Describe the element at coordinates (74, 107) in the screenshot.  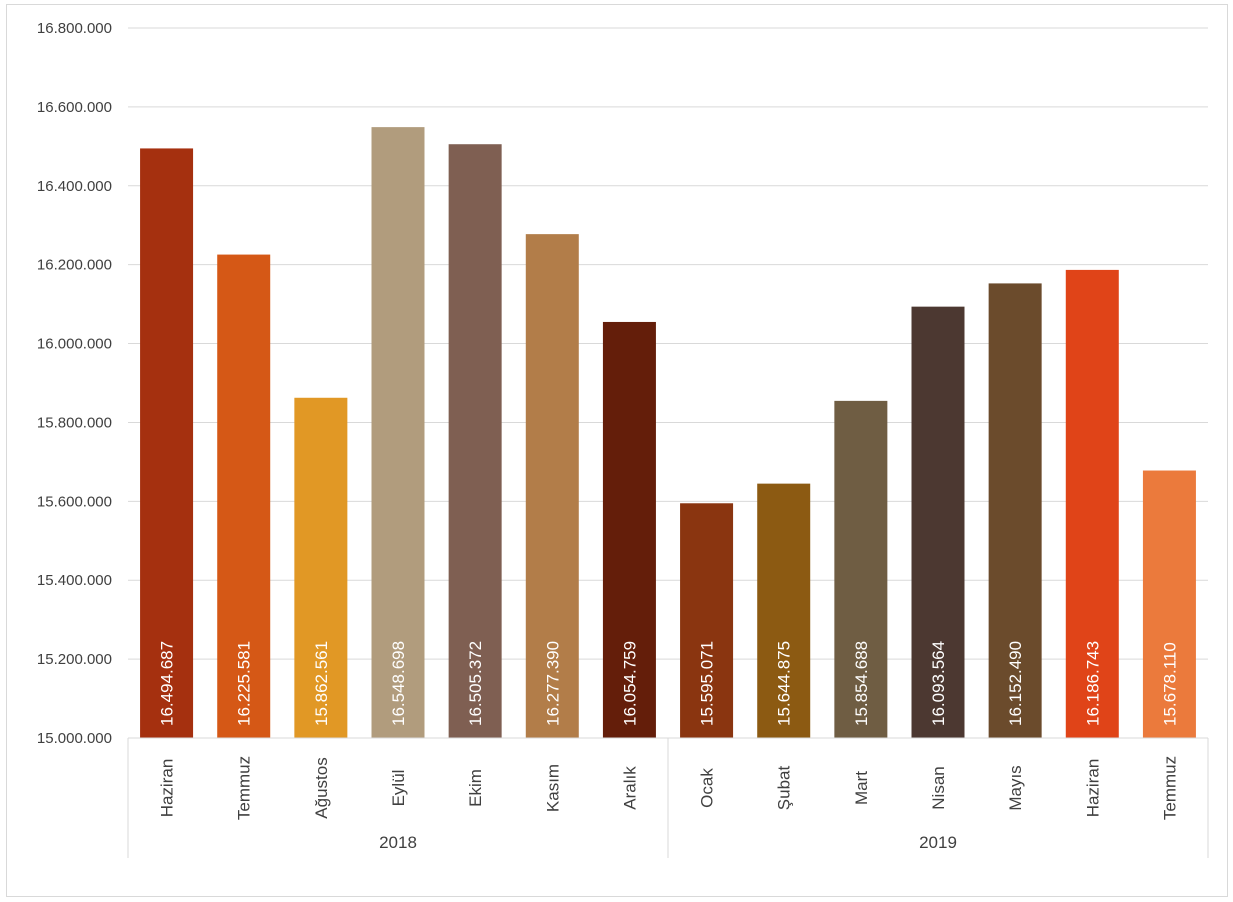
I see `y-tick-label: 16.600.000` at that location.